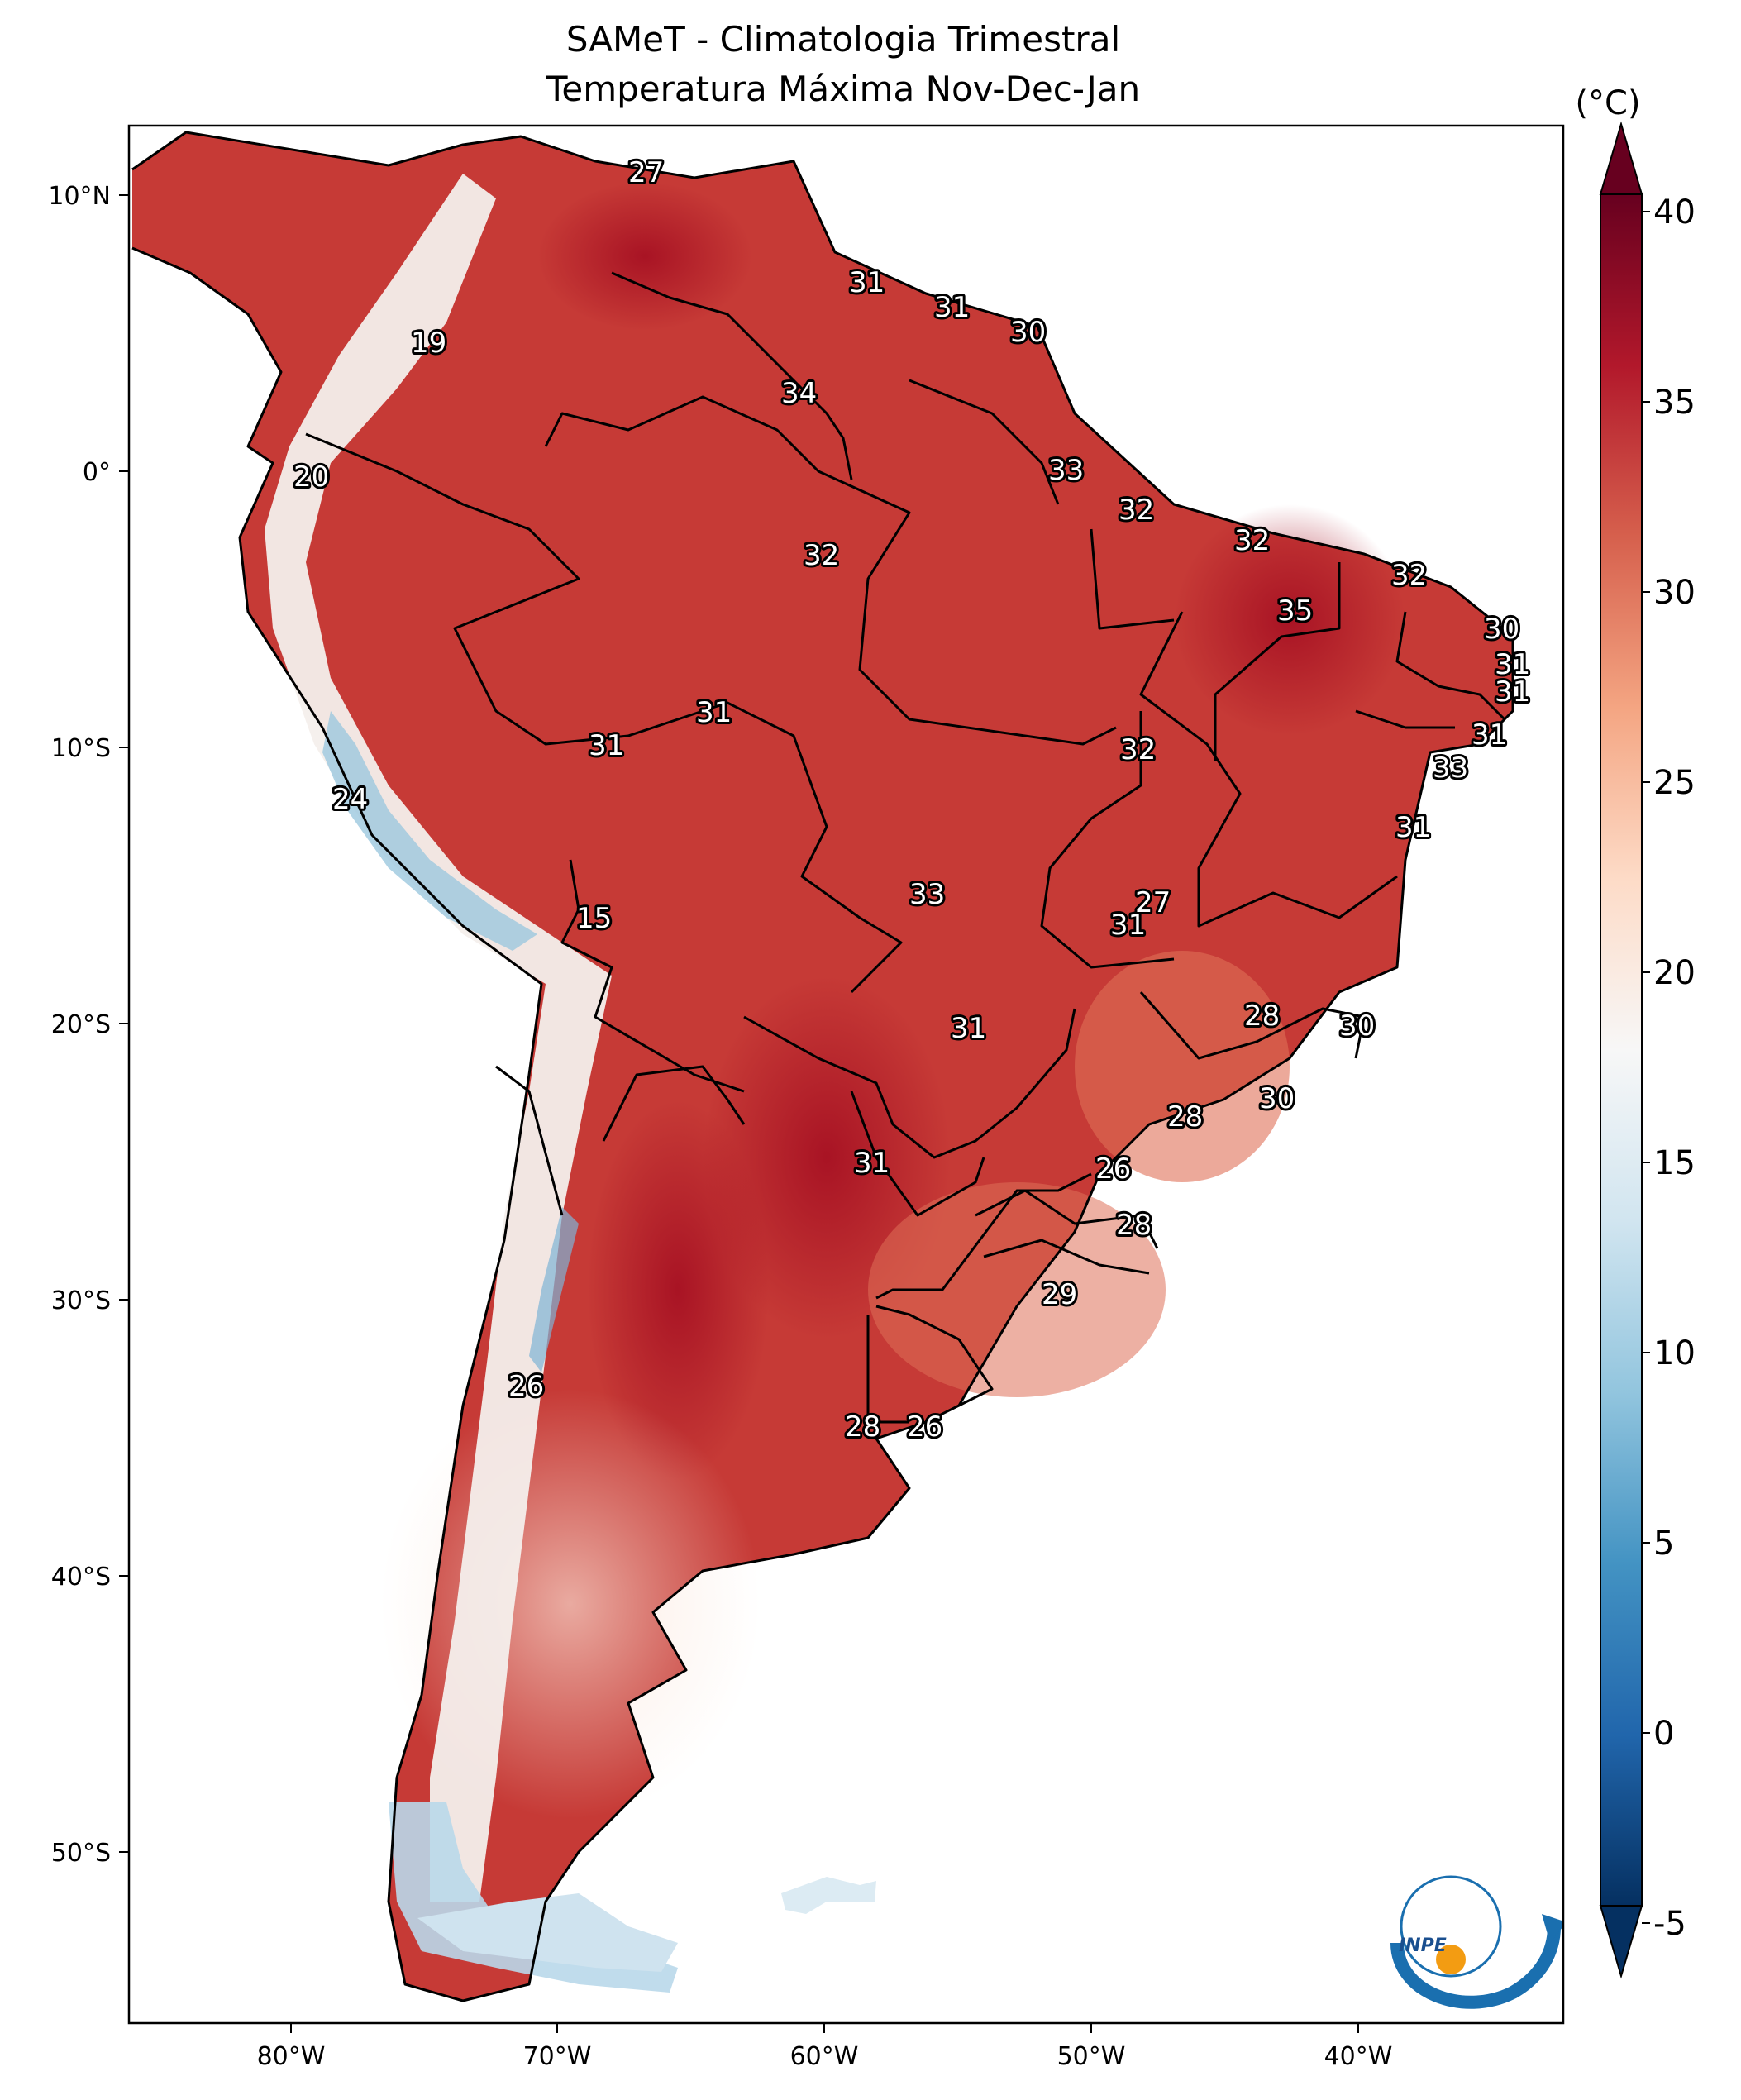 This screenshot has height=2100, width=1741. What do you see at coordinates (799, 393) in the screenshot?
I see `map-label: 34` at bounding box center [799, 393].